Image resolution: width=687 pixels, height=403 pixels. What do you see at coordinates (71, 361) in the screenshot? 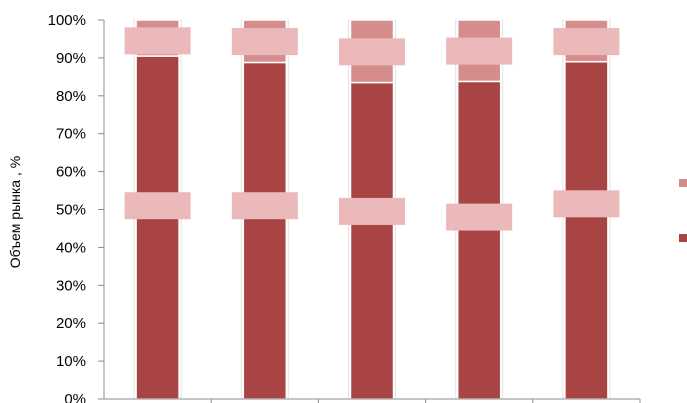
I see `y-tick-label: 10%` at bounding box center [71, 361].